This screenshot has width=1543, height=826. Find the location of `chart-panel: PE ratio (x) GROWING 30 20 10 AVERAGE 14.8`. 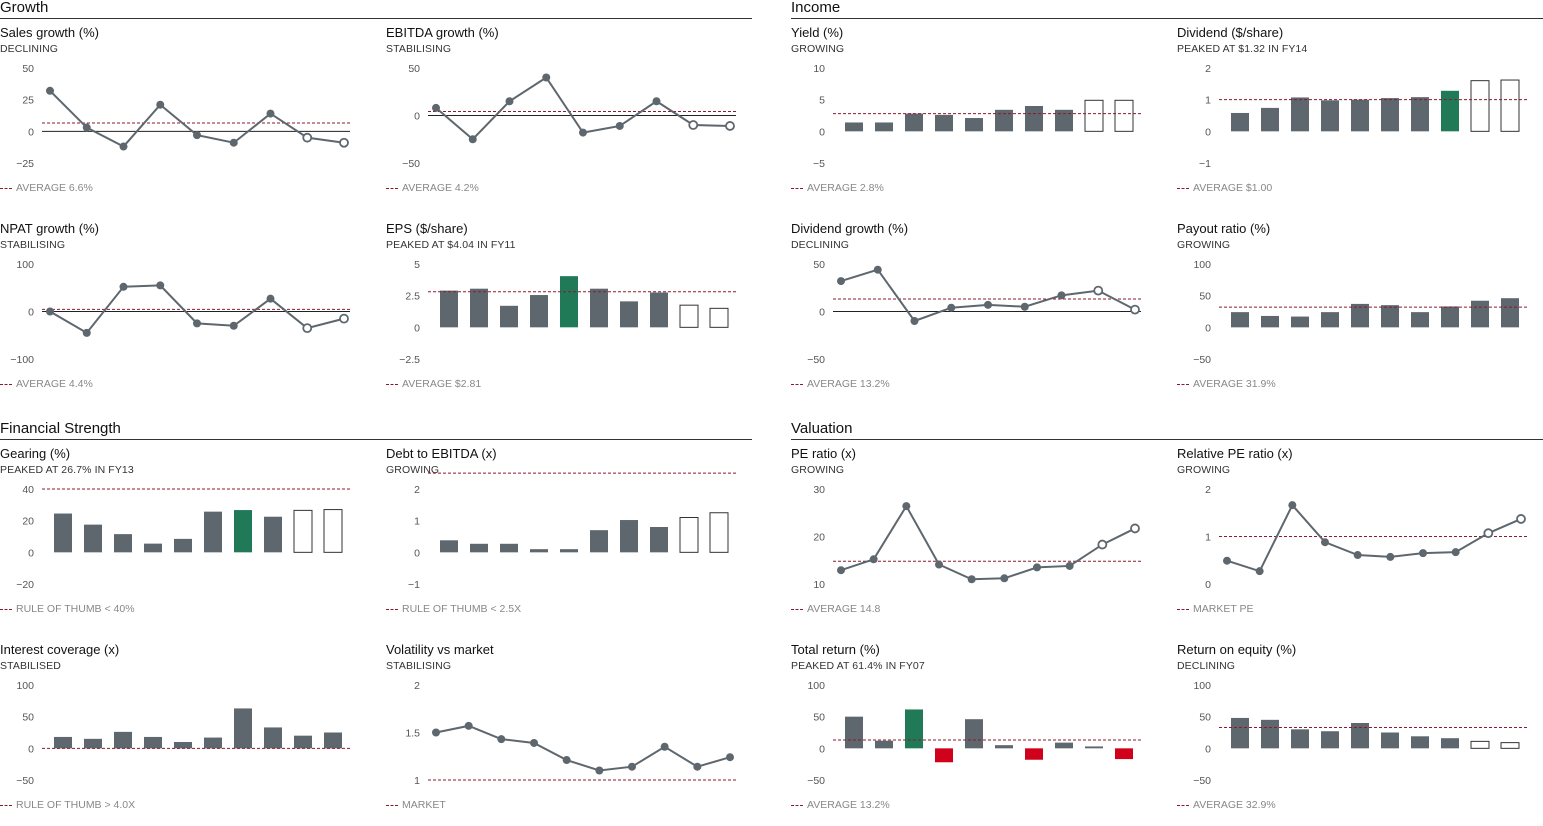

chart-panel: PE ratio (x) GROWING 30 20 10 AVERAGE 14.8 is located at coordinates (977, 534).